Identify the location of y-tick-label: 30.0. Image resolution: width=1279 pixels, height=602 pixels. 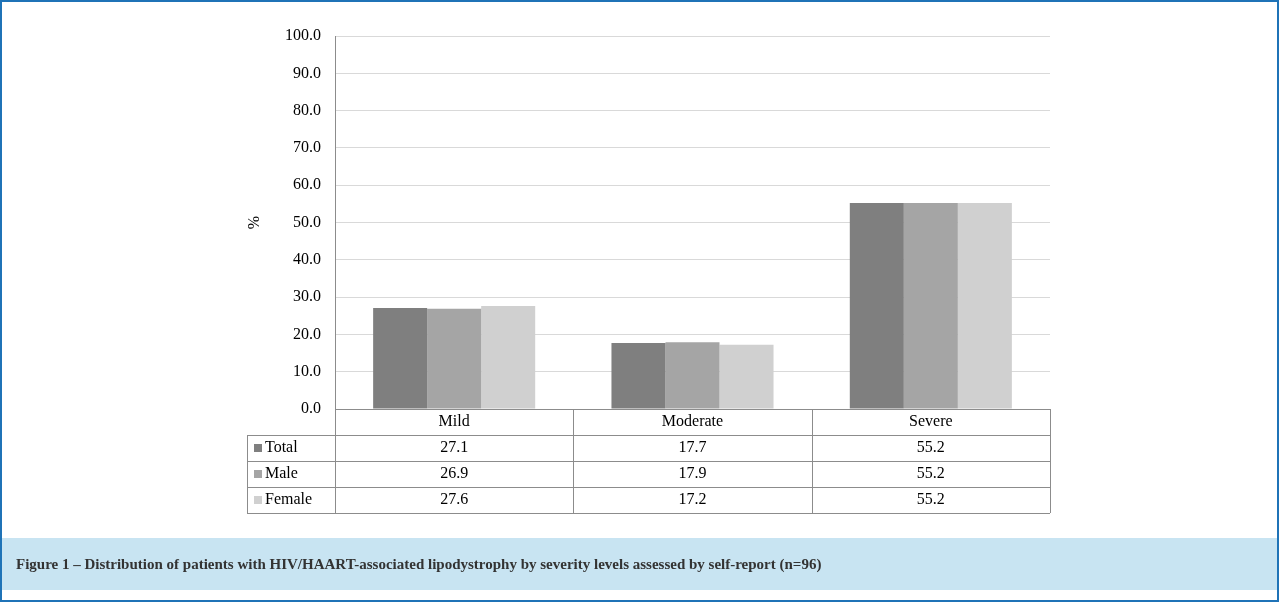
(307, 296).